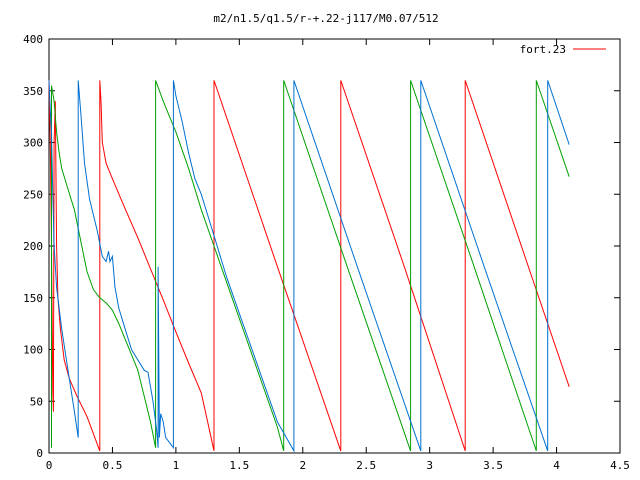 Image resolution: width=640 pixels, height=480 pixels. What do you see at coordinates (543, 49) in the screenshot?
I see `legend-label: fort.23` at bounding box center [543, 49].